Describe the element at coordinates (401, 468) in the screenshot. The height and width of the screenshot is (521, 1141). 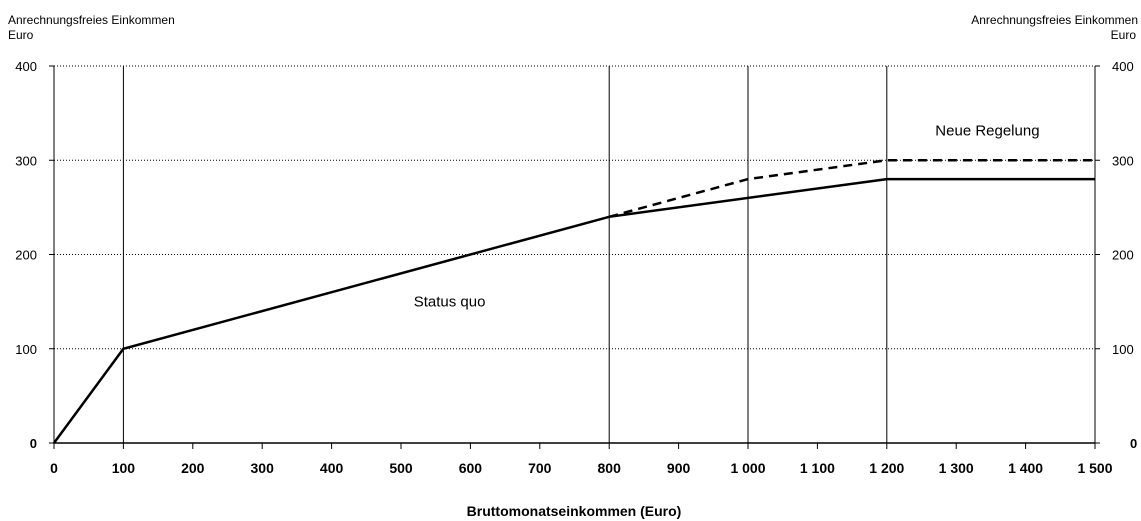
I see `x-tick-label: 500` at that location.